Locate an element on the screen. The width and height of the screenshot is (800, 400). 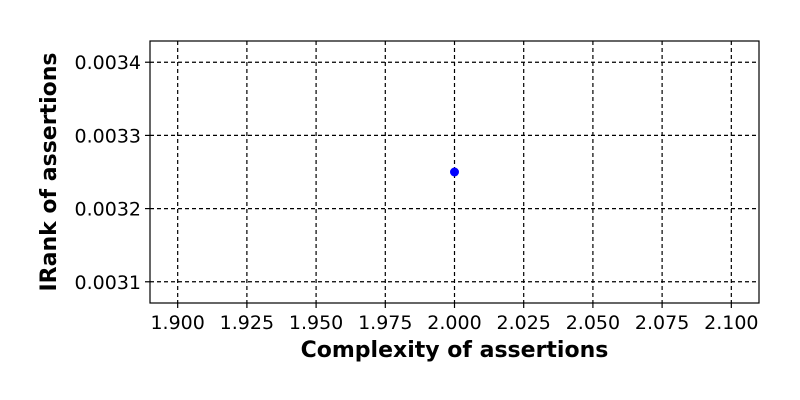
x-tick-label: 1.900 is located at coordinates (177, 323).